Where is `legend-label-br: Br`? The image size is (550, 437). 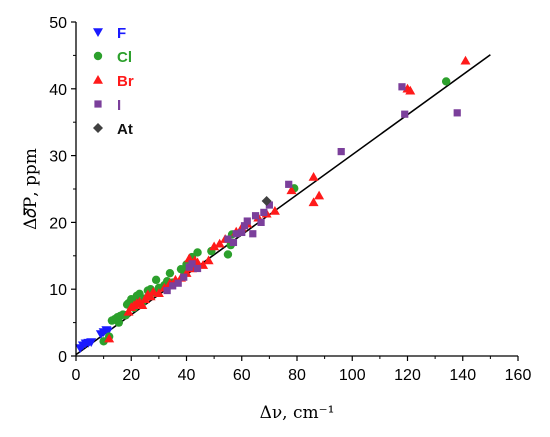 legend-label-br: Br is located at coordinates (125, 81).